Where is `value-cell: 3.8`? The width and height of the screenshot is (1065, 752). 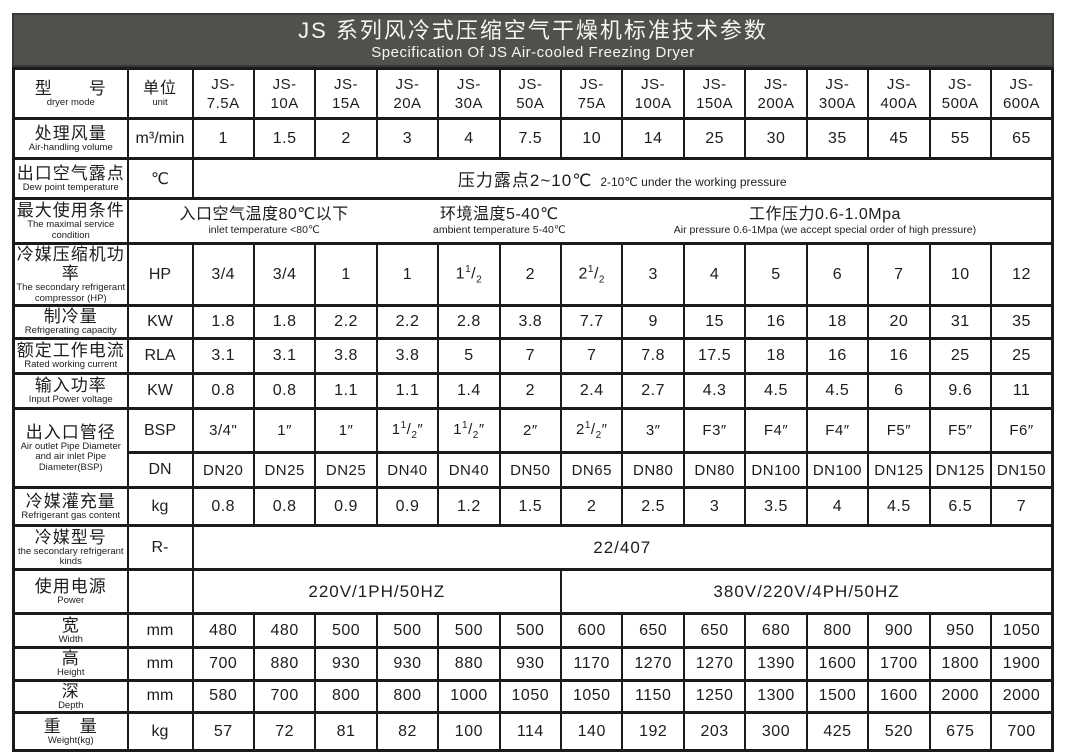
value-cell: 3.8 is located at coordinates (346, 356).